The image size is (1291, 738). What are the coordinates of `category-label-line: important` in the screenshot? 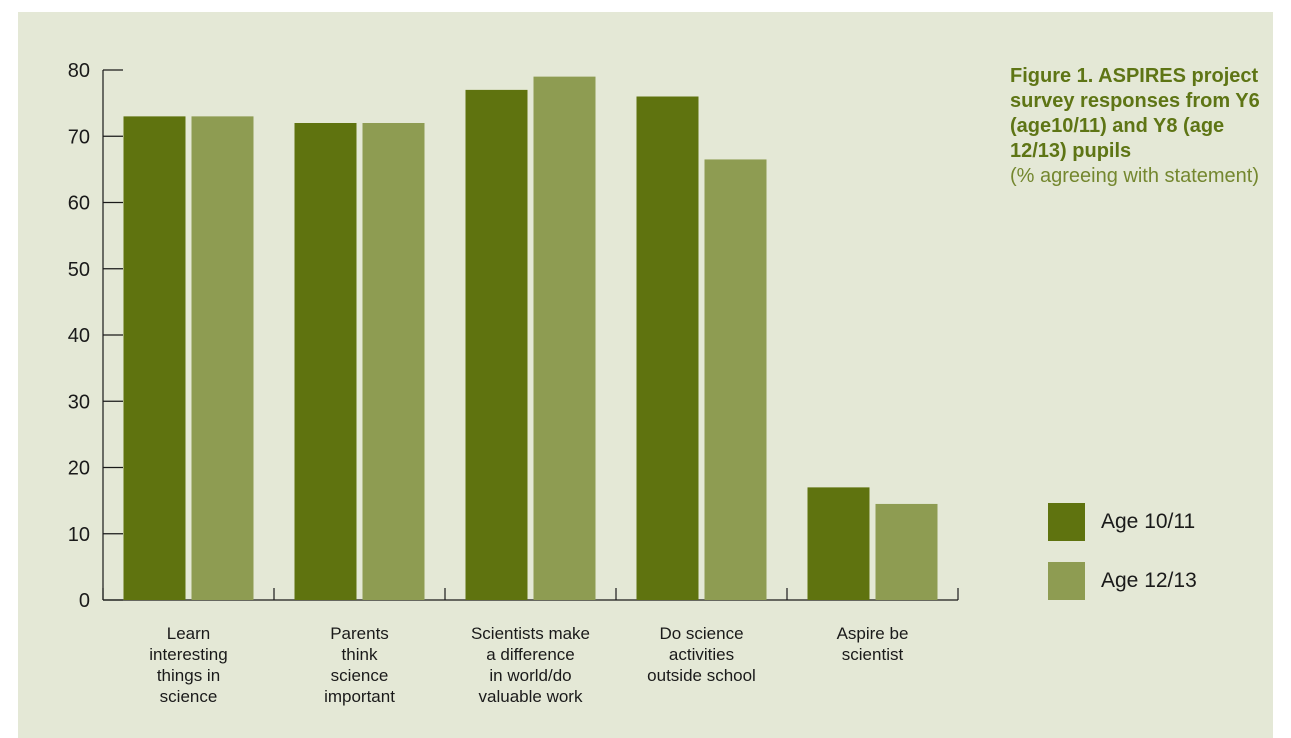 It's located at (359, 696).